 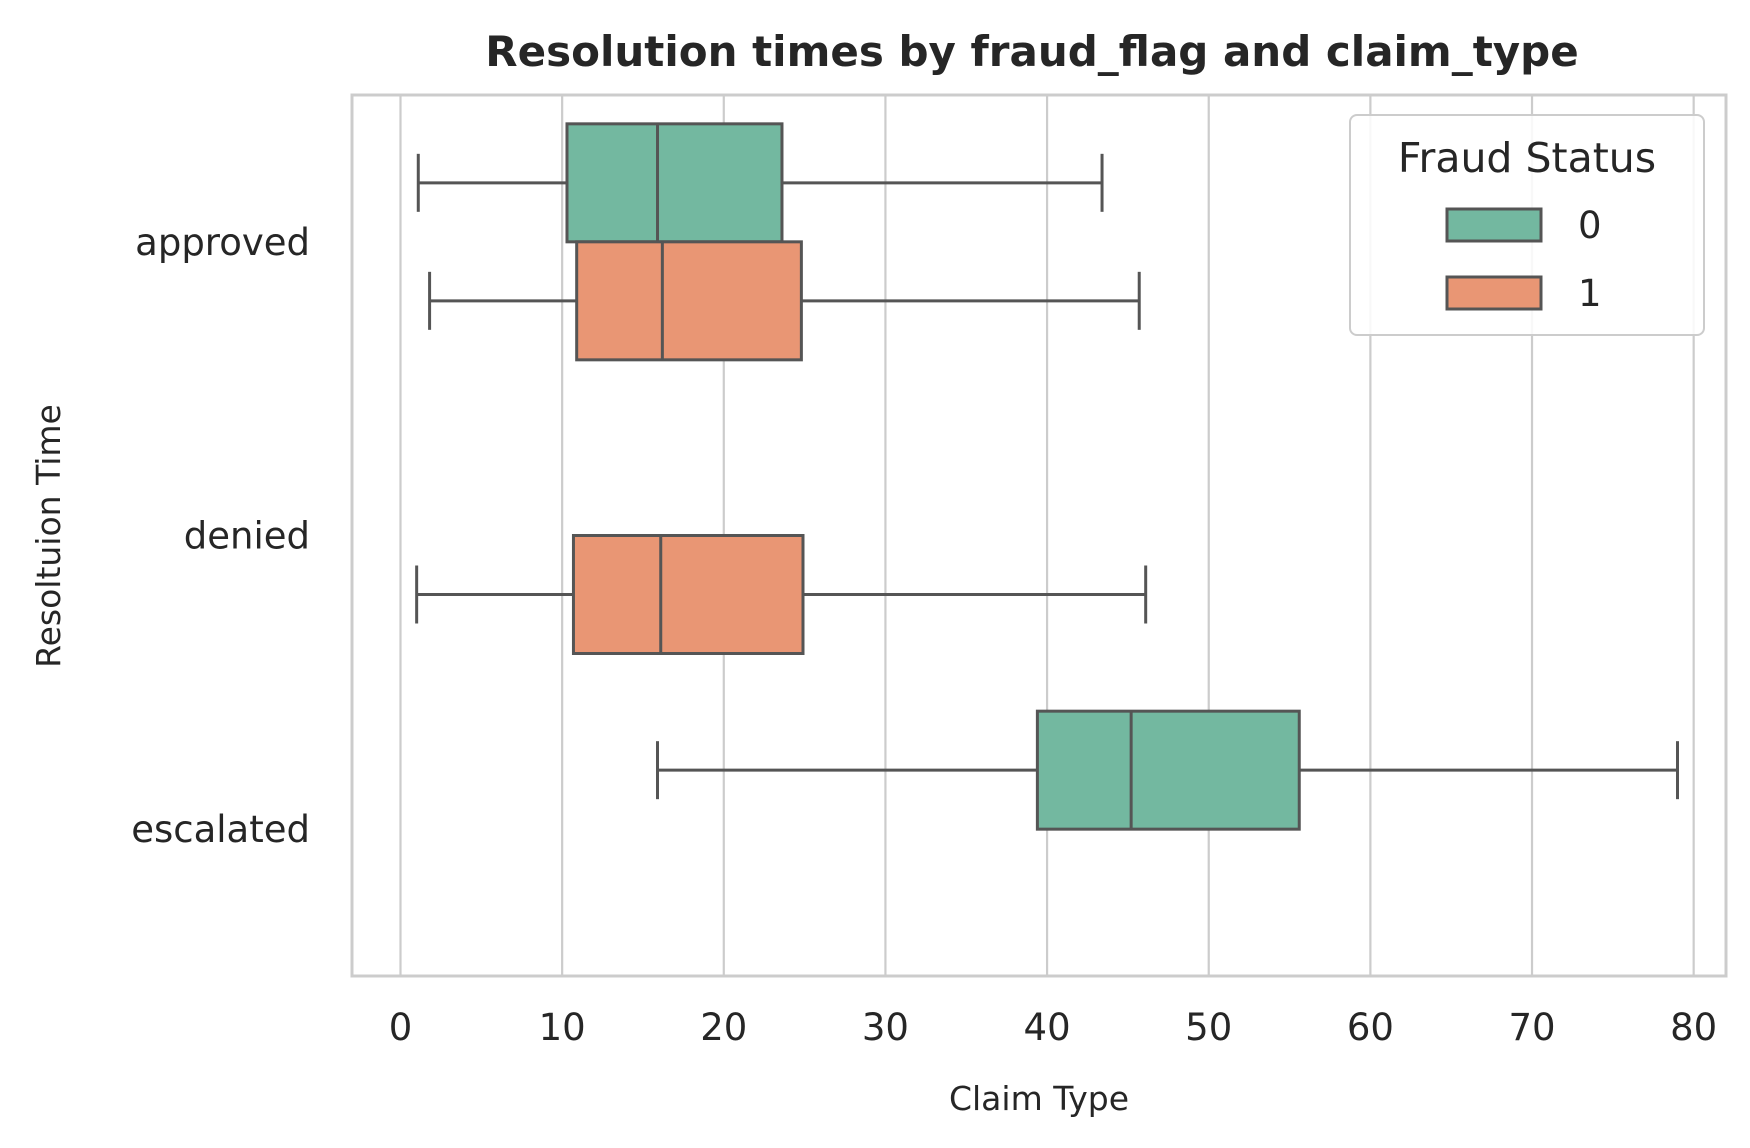 I want to click on legend-label-0: 0, so click(x=1590, y=225).